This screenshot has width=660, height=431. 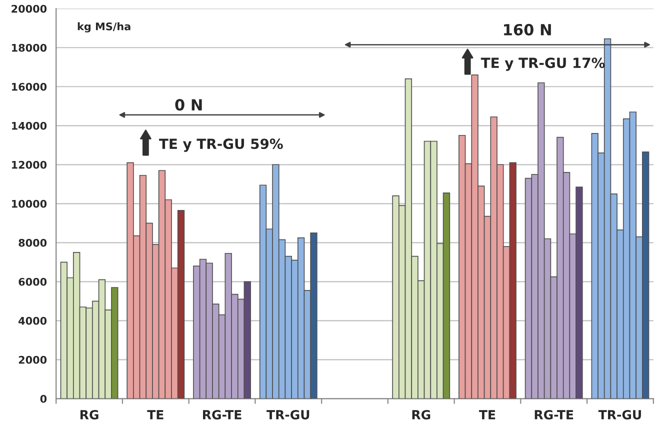 I want to click on y-tick-label: 8000, so click(x=32, y=242).